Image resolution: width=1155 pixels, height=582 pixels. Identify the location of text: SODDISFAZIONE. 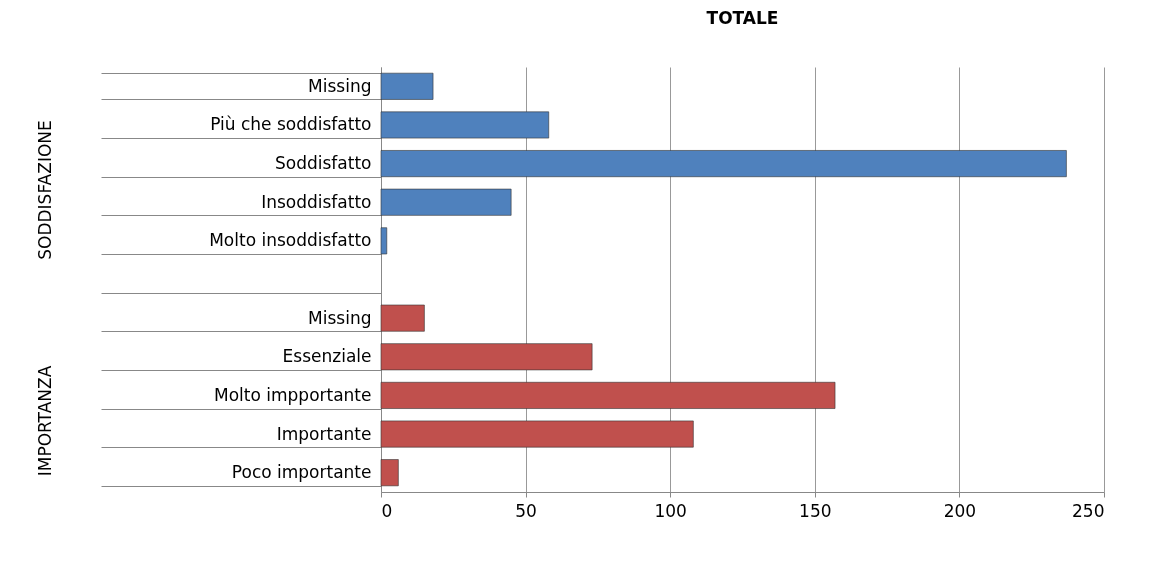
(45, 189).